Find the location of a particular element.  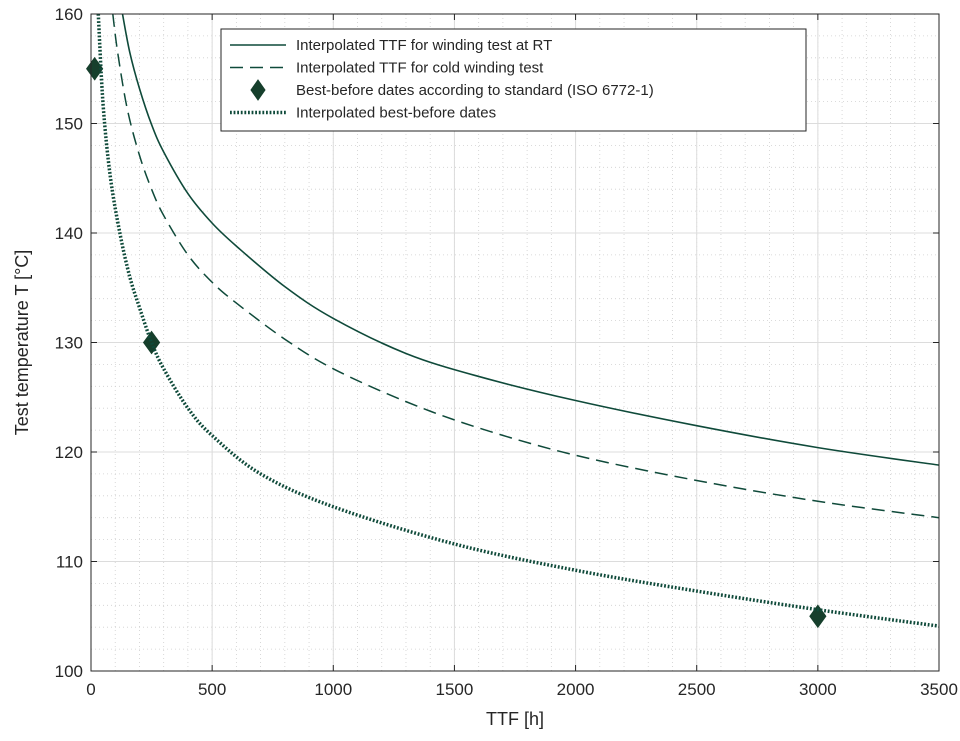

x-tick-label: 2500 is located at coordinates (697, 689).